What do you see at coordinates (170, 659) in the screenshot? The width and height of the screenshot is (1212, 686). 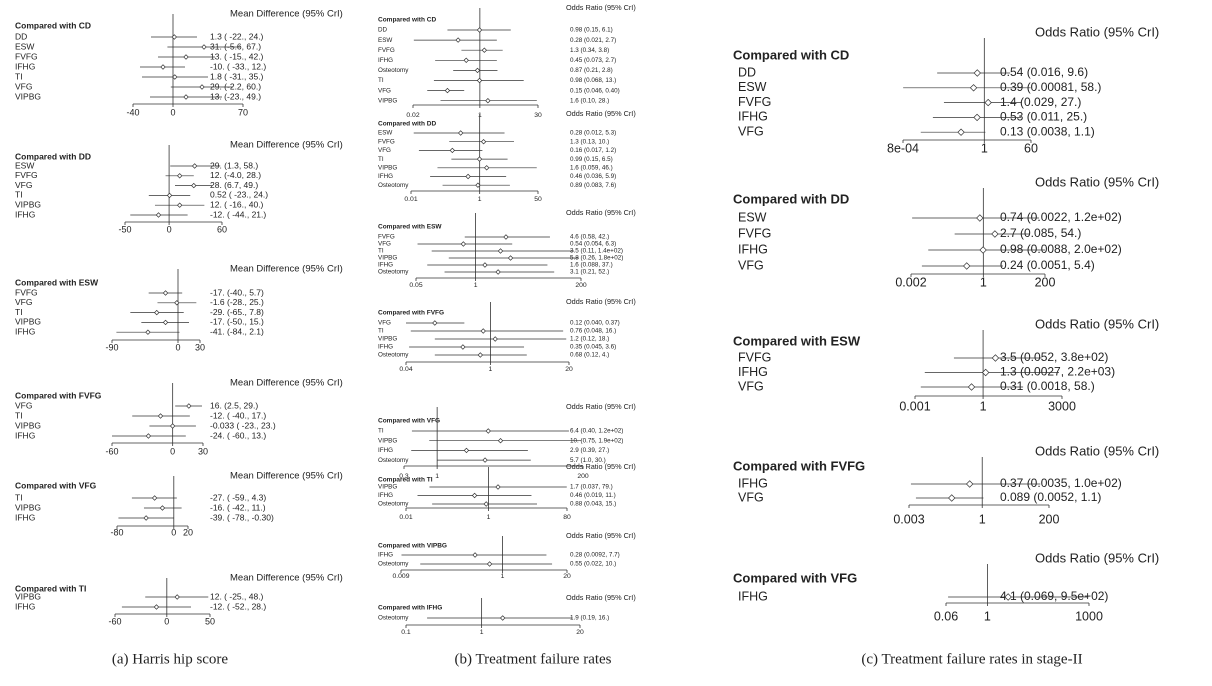 I see `caption: (a) Harris hip score` at bounding box center [170, 659].